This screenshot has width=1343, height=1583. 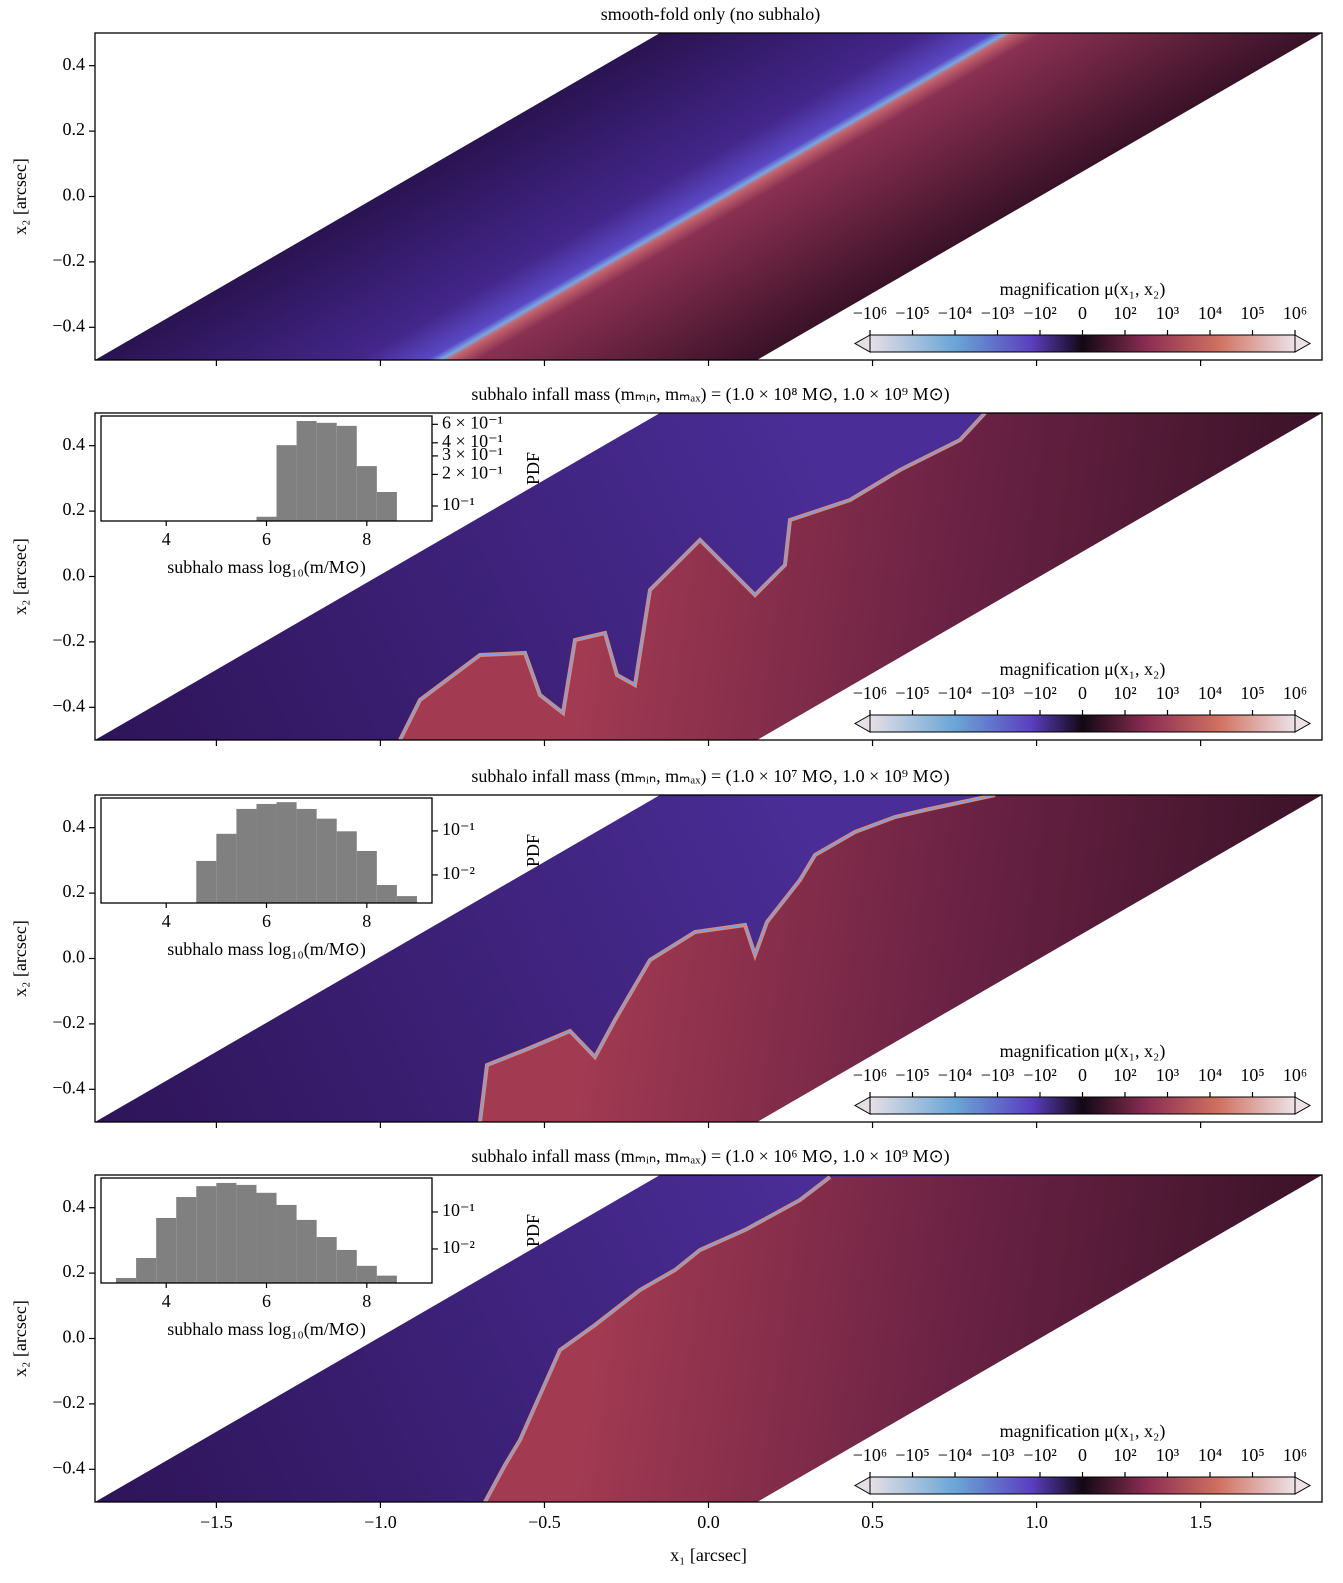 I want to click on x-tick-label: −1.5, so click(x=216, y=1522).